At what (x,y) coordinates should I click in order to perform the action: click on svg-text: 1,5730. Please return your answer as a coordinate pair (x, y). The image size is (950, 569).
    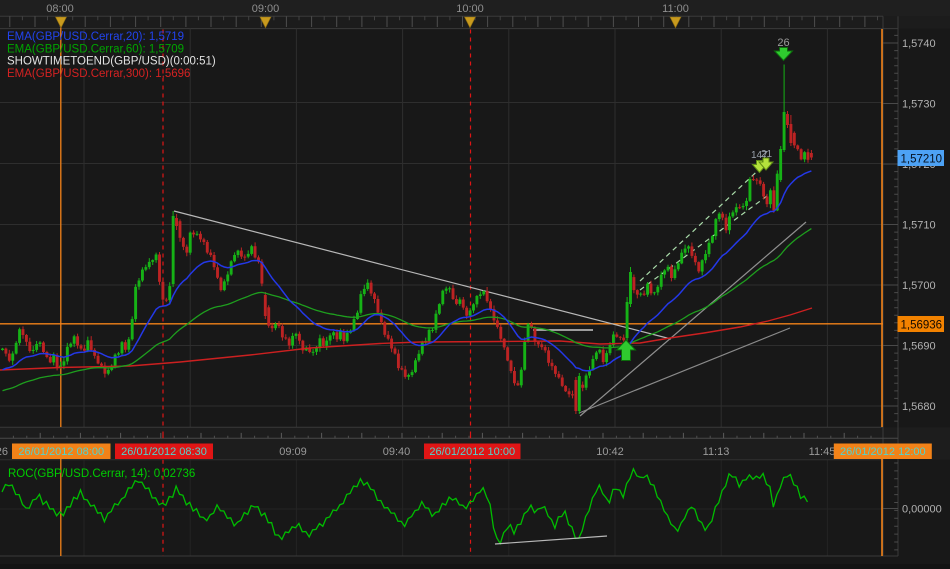
    Looking at the image, I should click on (919, 105).